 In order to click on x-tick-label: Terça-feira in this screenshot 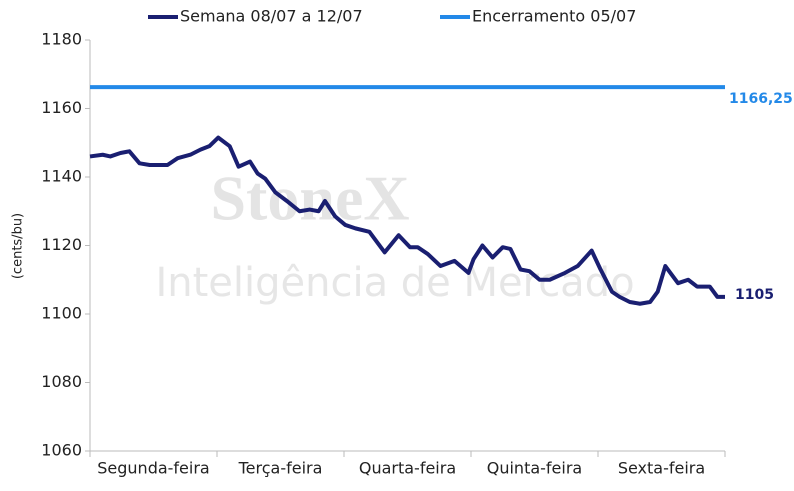, I will do `click(280, 468)`.